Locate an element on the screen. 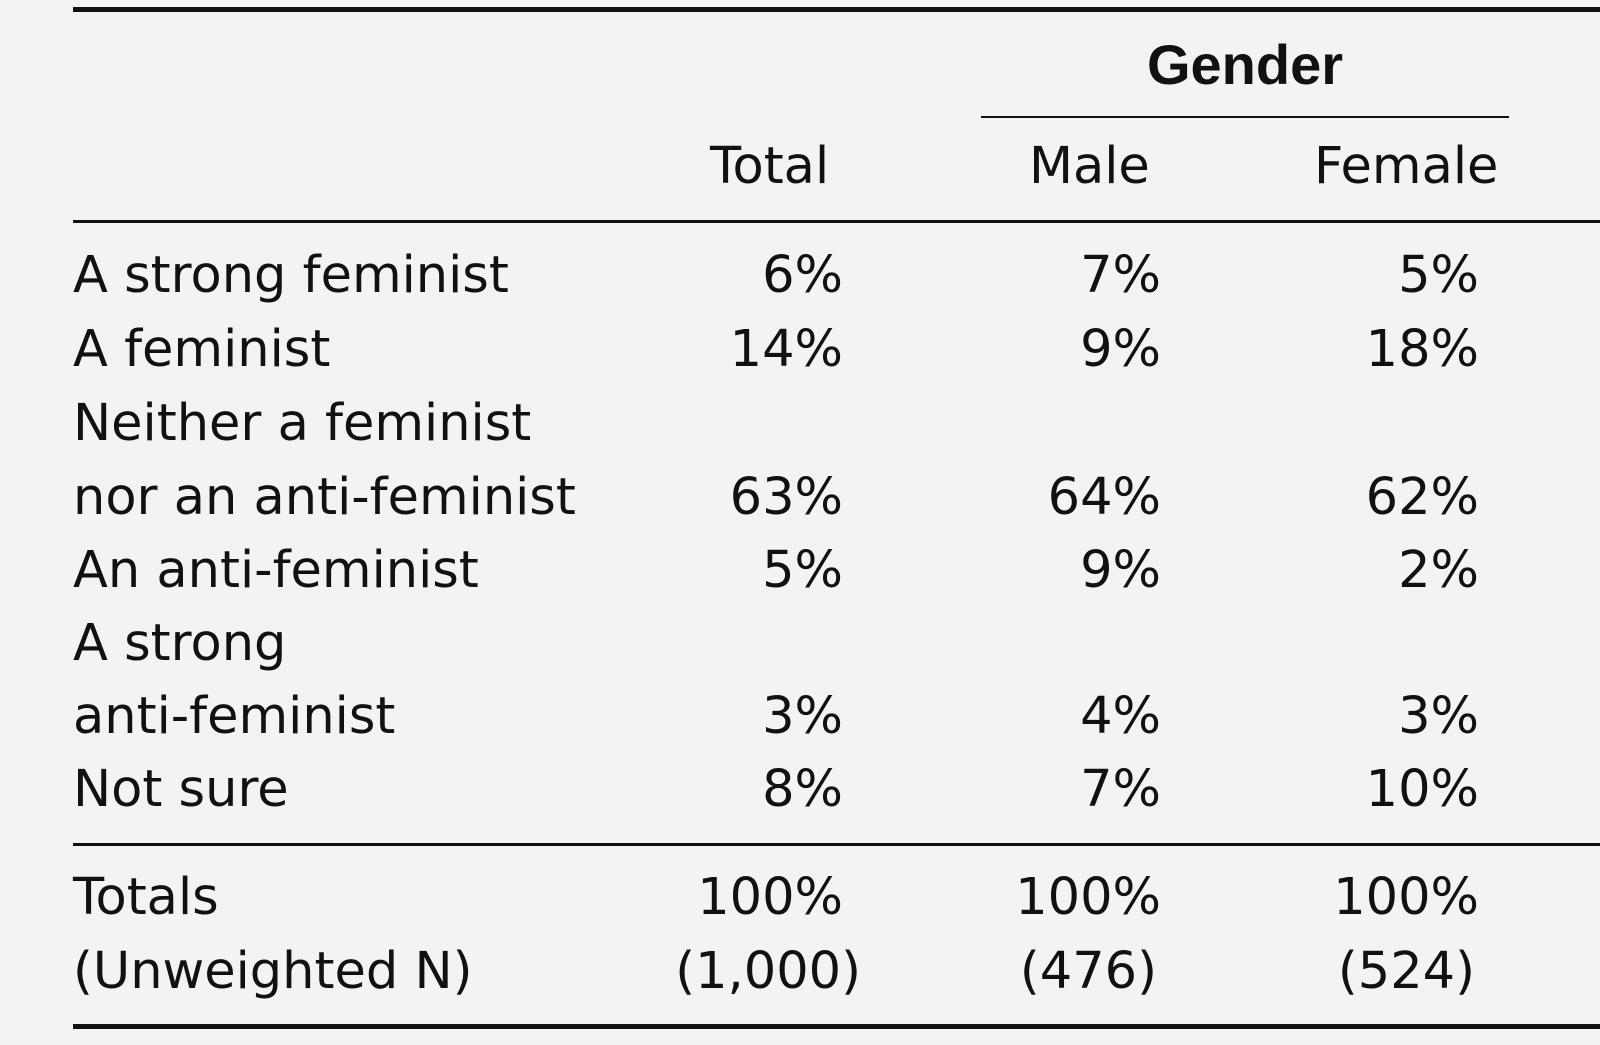 The height and width of the screenshot is (1045, 1600). row-label-strong-feminist: A strong feminist is located at coordinates (291, 275).